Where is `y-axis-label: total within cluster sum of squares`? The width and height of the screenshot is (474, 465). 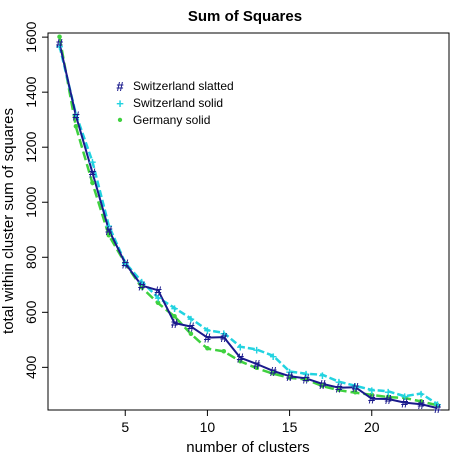 y-axis-label: total within cluster sum of squares is located at coordinates (8, 221).